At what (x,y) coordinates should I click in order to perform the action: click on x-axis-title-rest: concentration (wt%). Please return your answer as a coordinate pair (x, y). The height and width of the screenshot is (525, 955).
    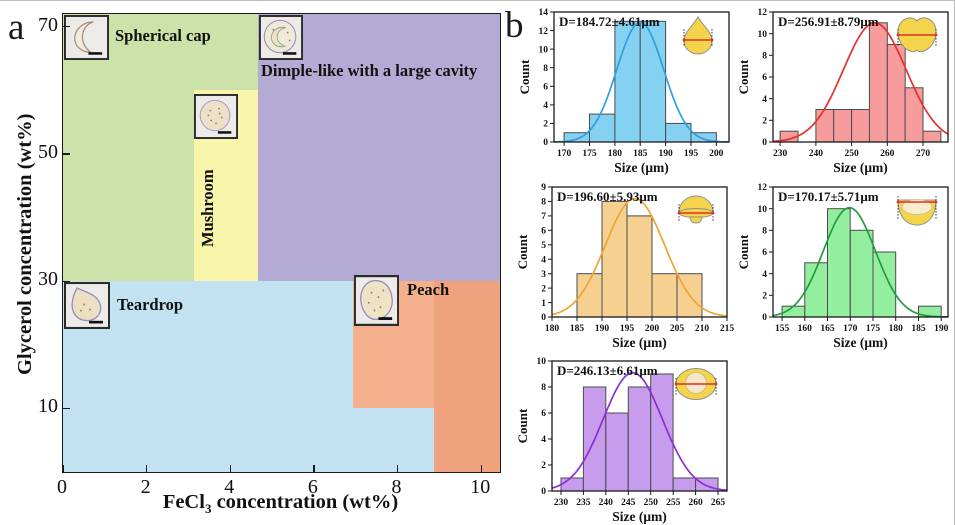
    Looking at the image, I should click on (305, 502).